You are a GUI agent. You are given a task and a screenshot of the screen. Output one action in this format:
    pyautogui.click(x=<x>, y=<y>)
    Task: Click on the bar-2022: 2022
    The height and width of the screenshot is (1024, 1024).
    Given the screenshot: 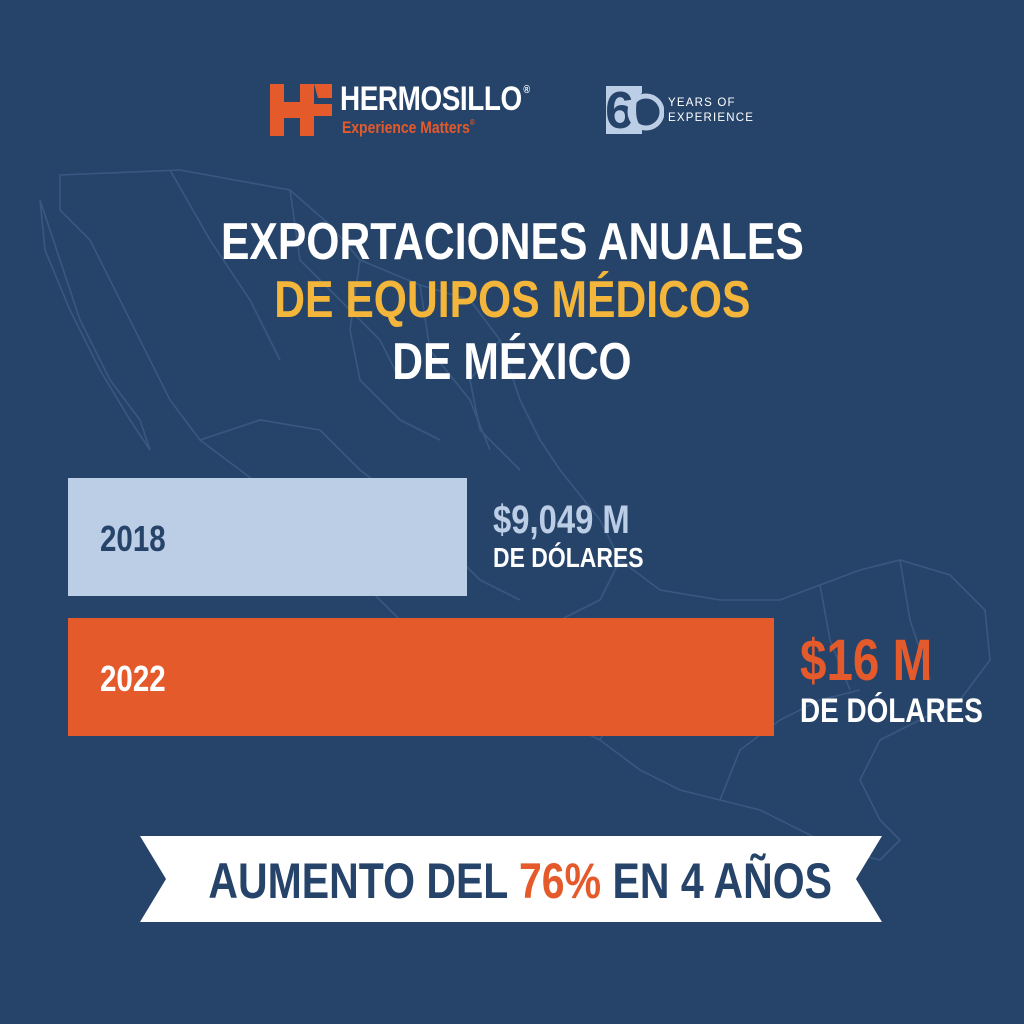 What is the action you would take?
    pyautogui.click(x=421, y=677)
    